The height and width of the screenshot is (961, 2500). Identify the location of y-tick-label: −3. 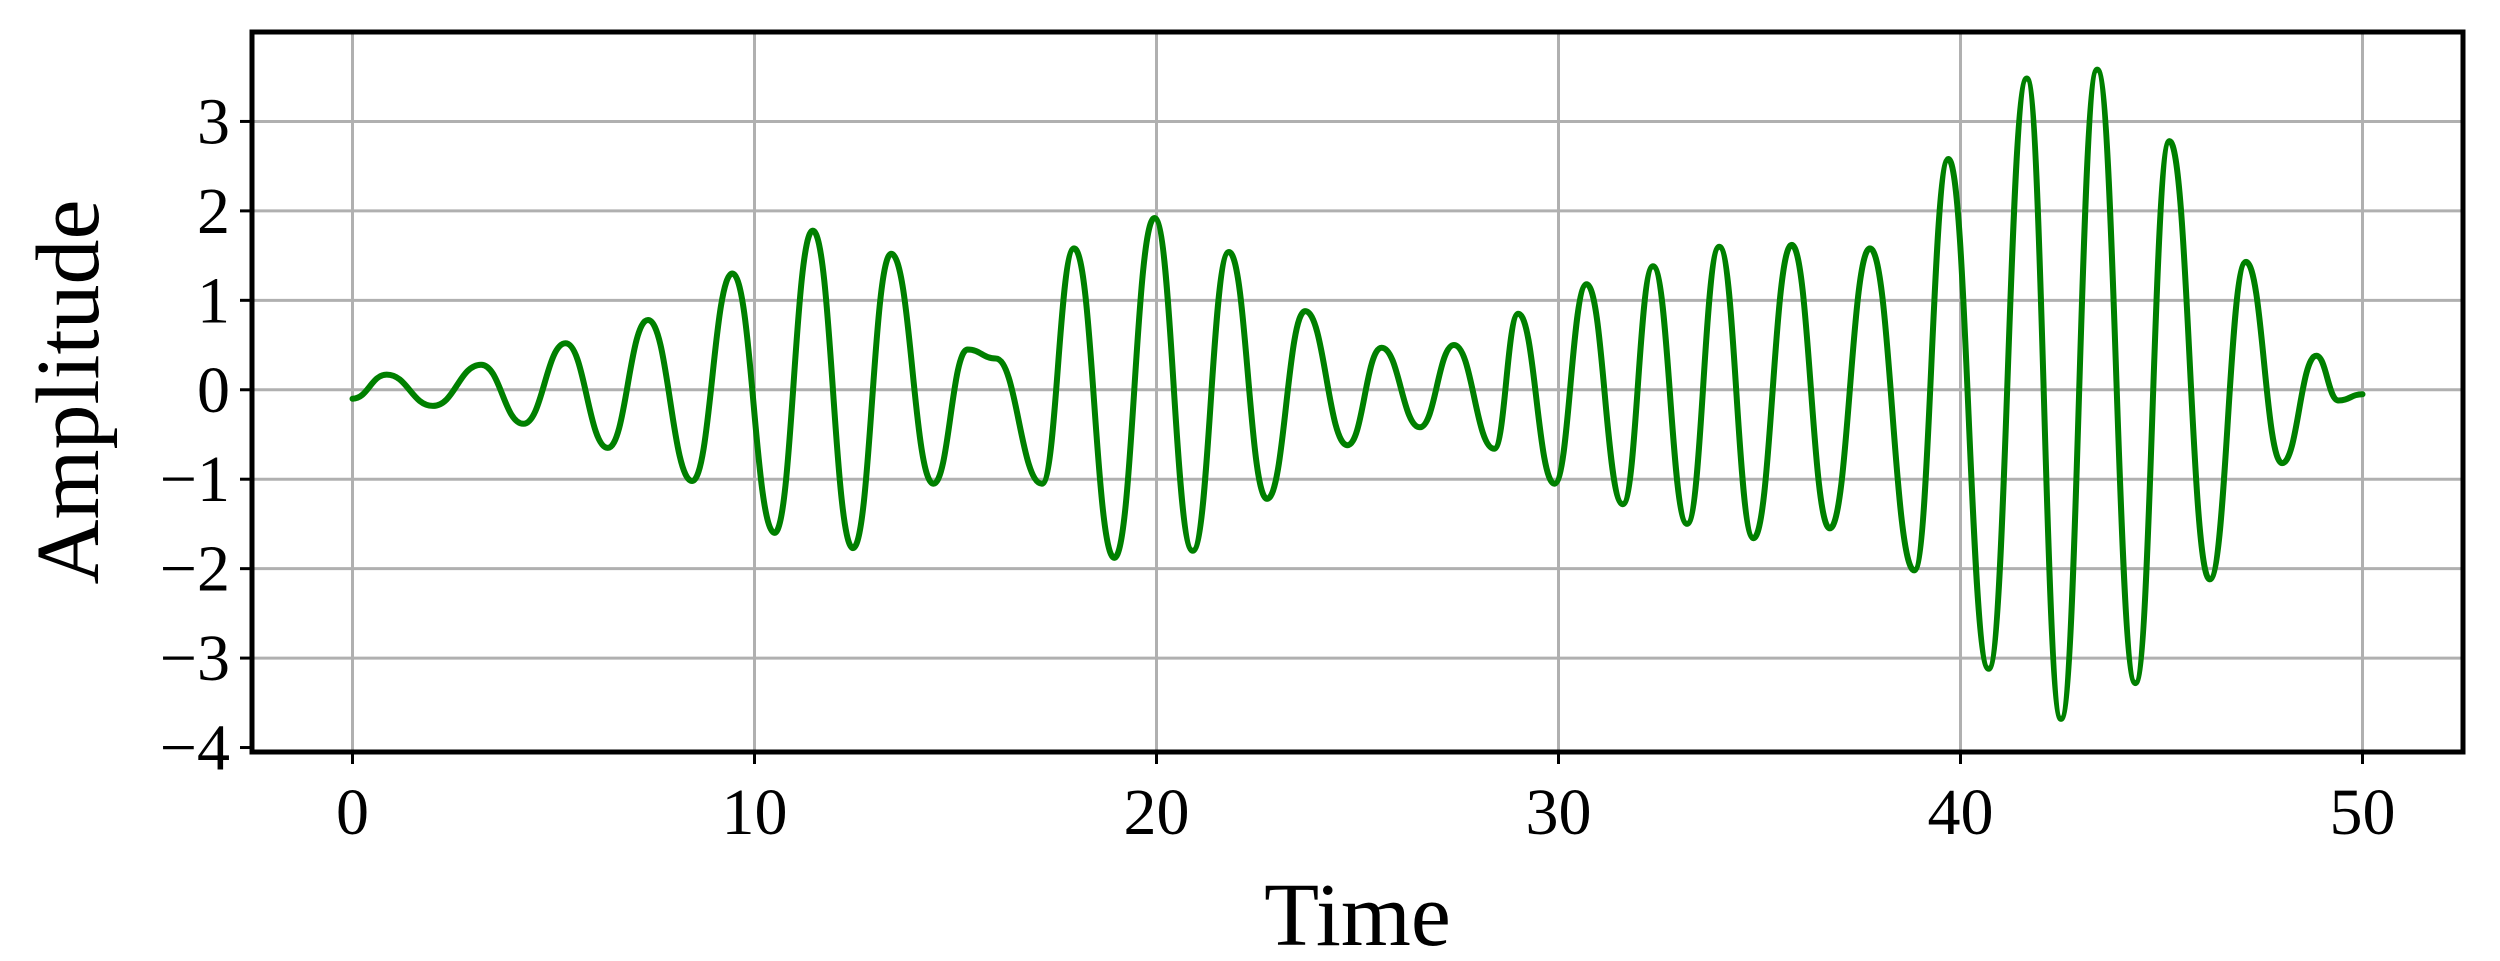
(195, 658).